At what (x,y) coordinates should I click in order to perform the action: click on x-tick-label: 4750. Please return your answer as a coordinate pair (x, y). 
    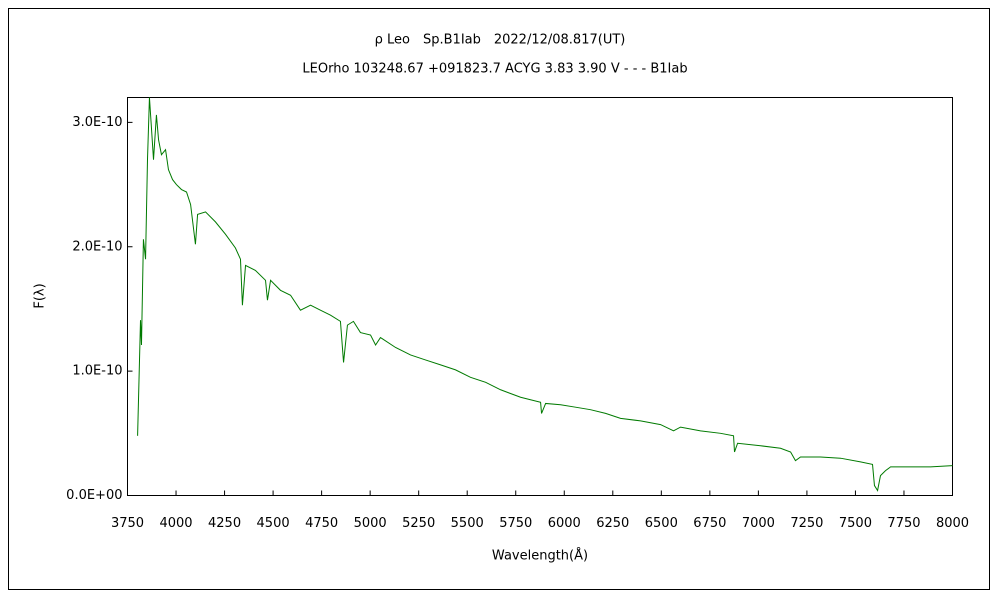
    Looking at the image, I should click on (321, 523).